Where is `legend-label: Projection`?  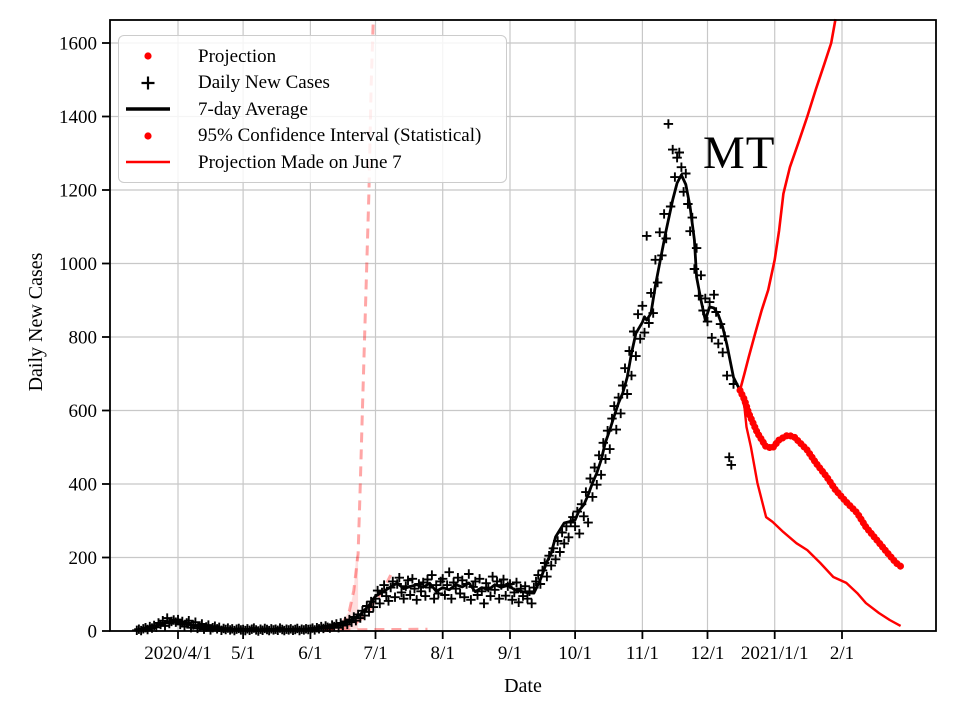
legend-label: Projection is located at coordinates (237, 56).